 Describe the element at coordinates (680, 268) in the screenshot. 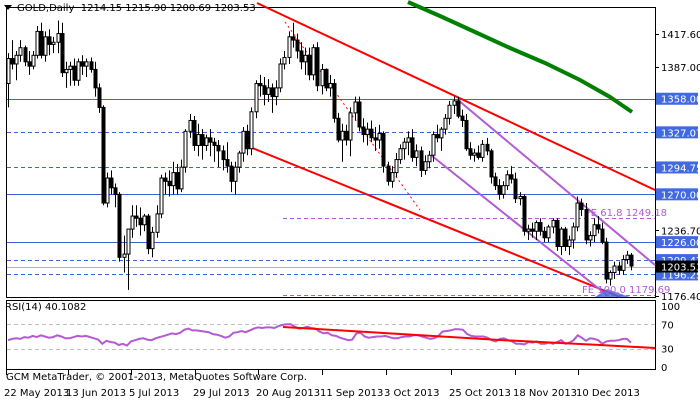

I see `price-axis-label: 1203.53` at that location.